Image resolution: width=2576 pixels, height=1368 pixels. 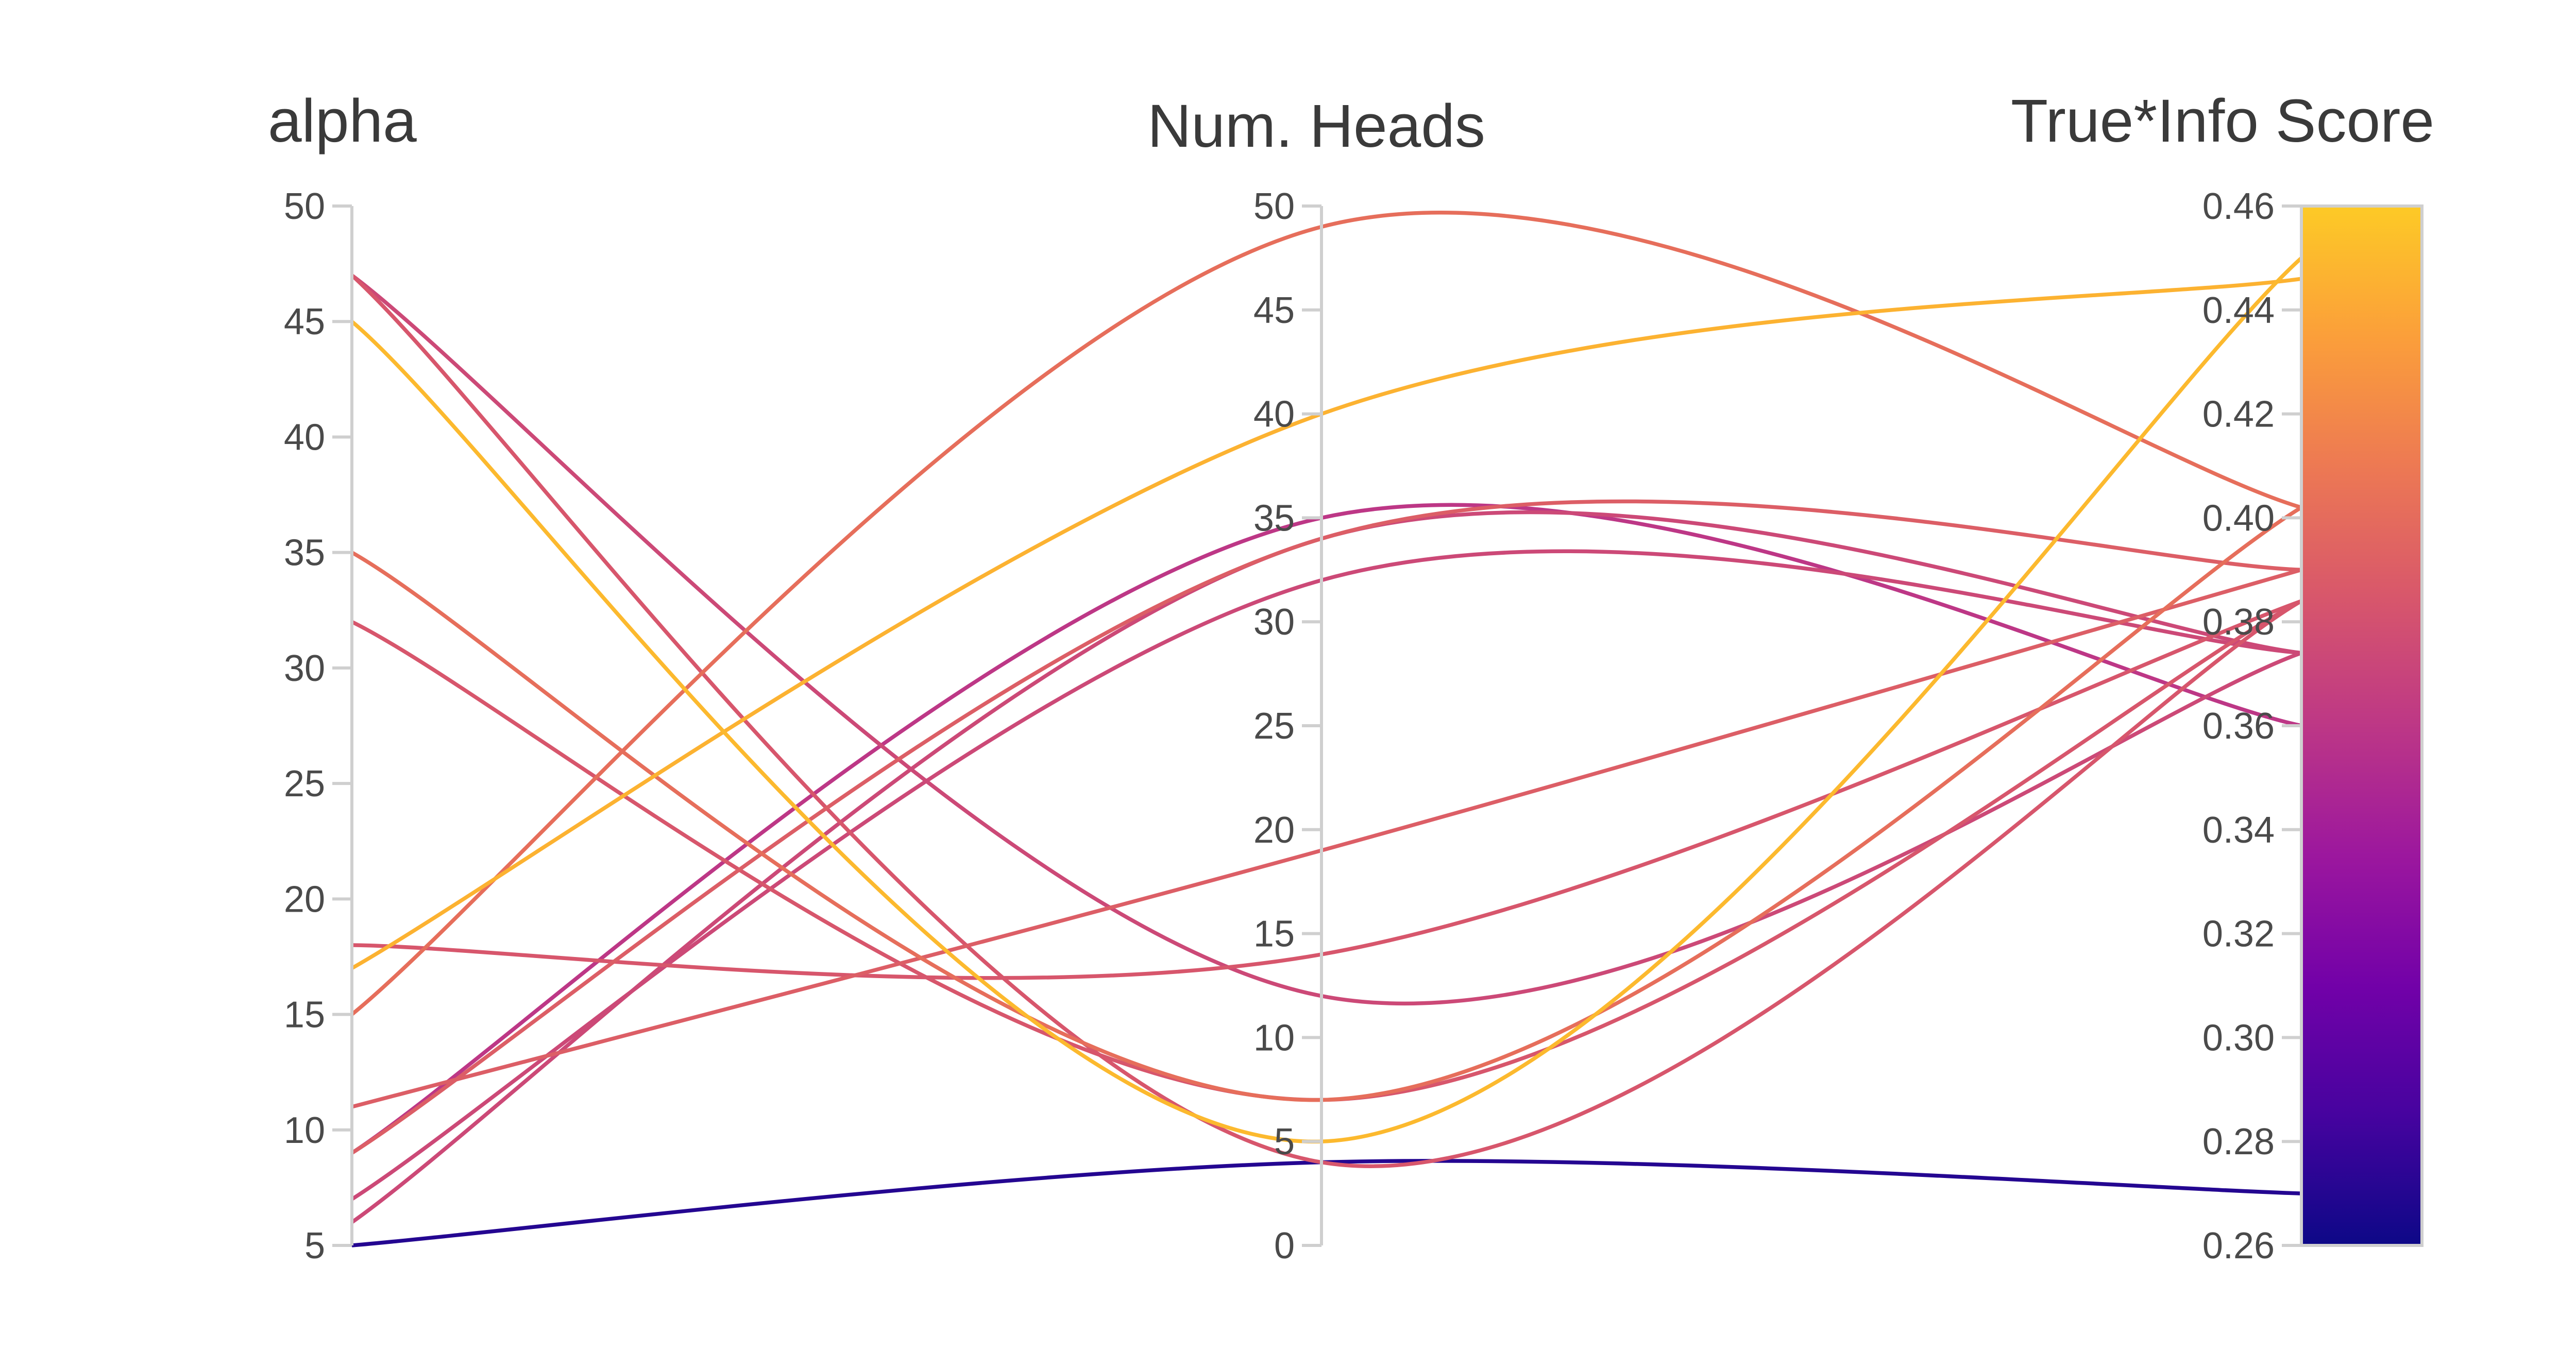 I want to click on tick-label-heads: 35, so click(x=1274, y=518).